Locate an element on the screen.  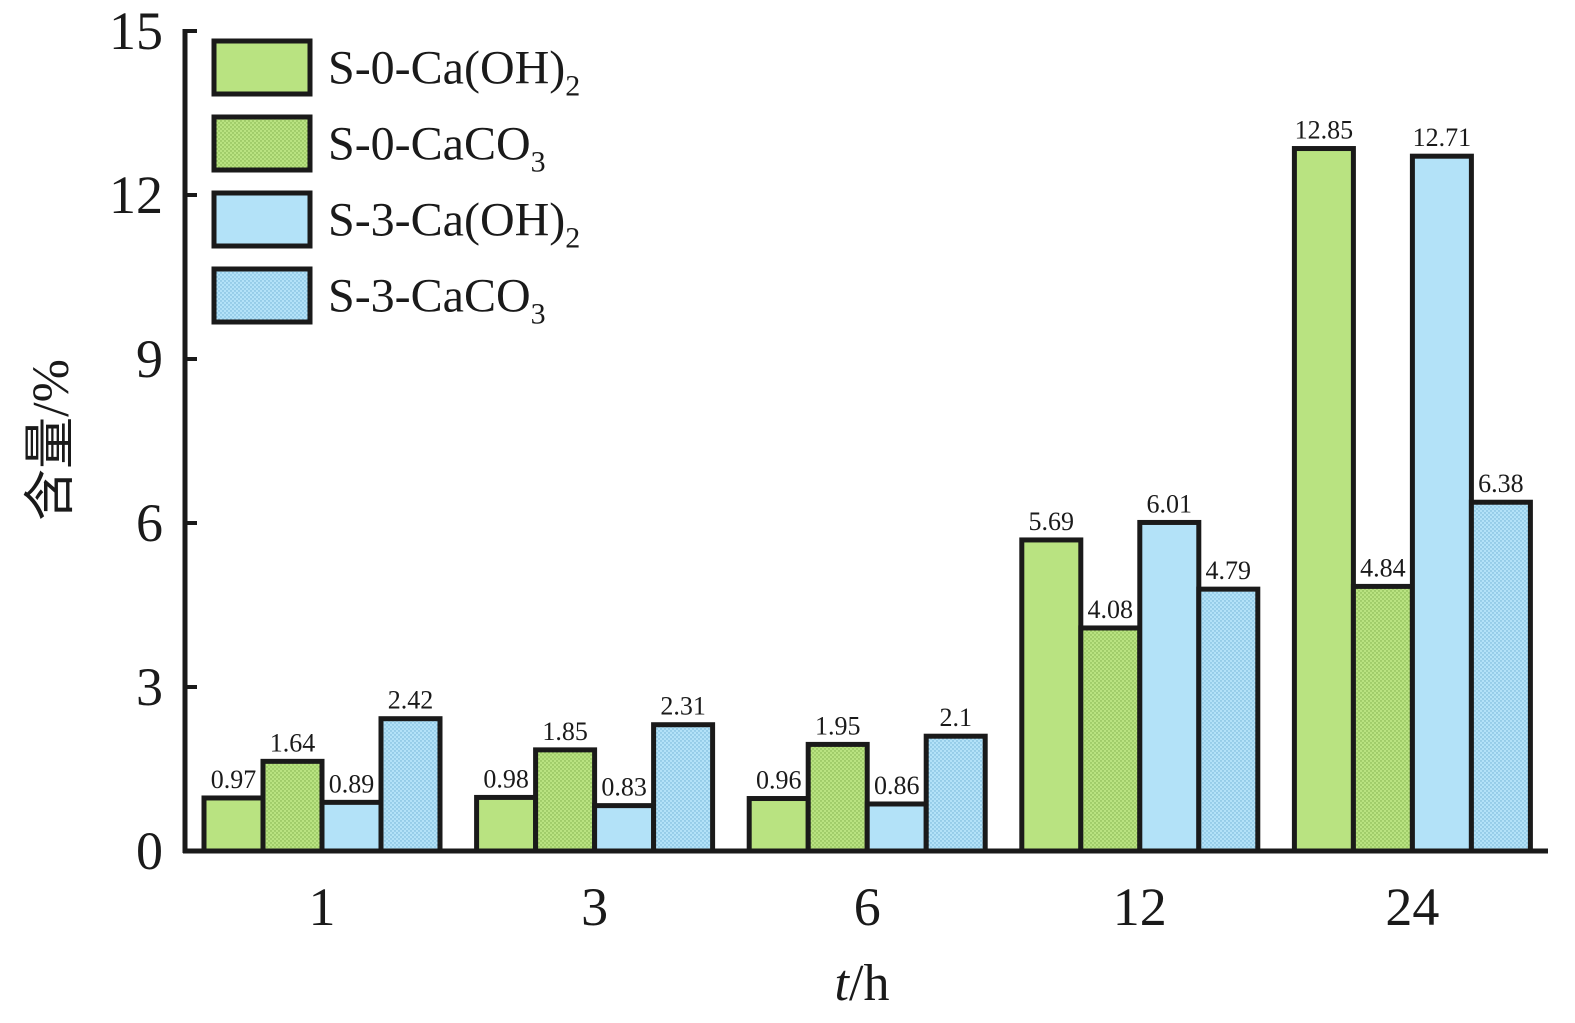
bar-S-3-Ca(OH)2-3 is located at coordinates (624, 828).